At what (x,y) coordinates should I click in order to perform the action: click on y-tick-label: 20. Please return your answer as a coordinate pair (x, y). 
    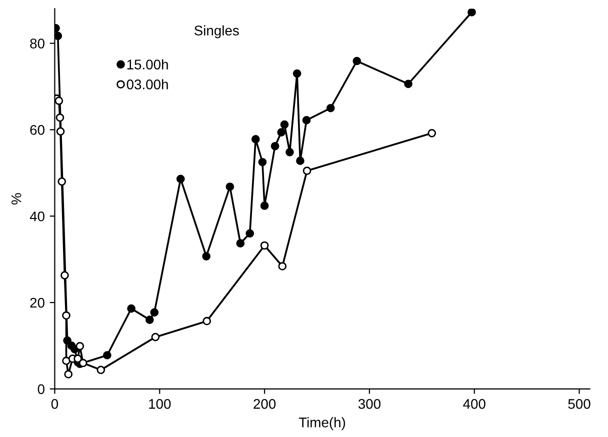
    Looking at the image, I should click on (37, 303).